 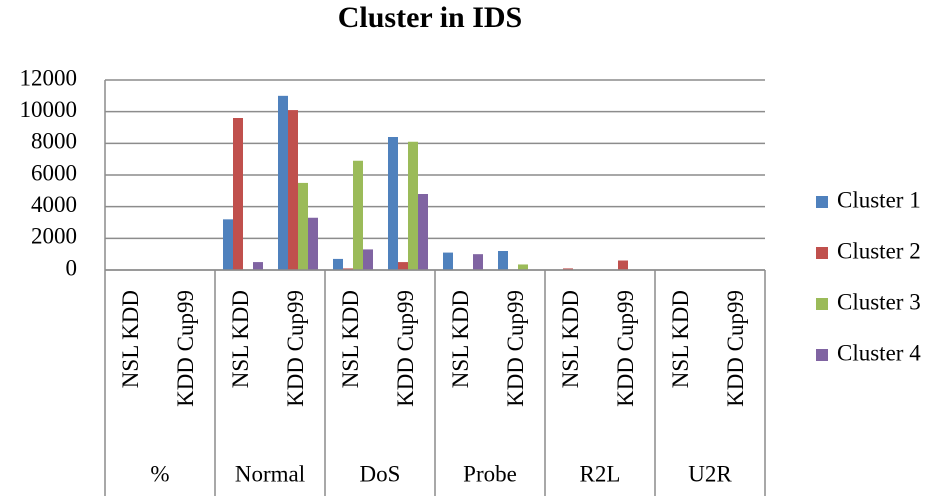 I want to click on y-tick-label: 2000, so click(x=54, y=236).